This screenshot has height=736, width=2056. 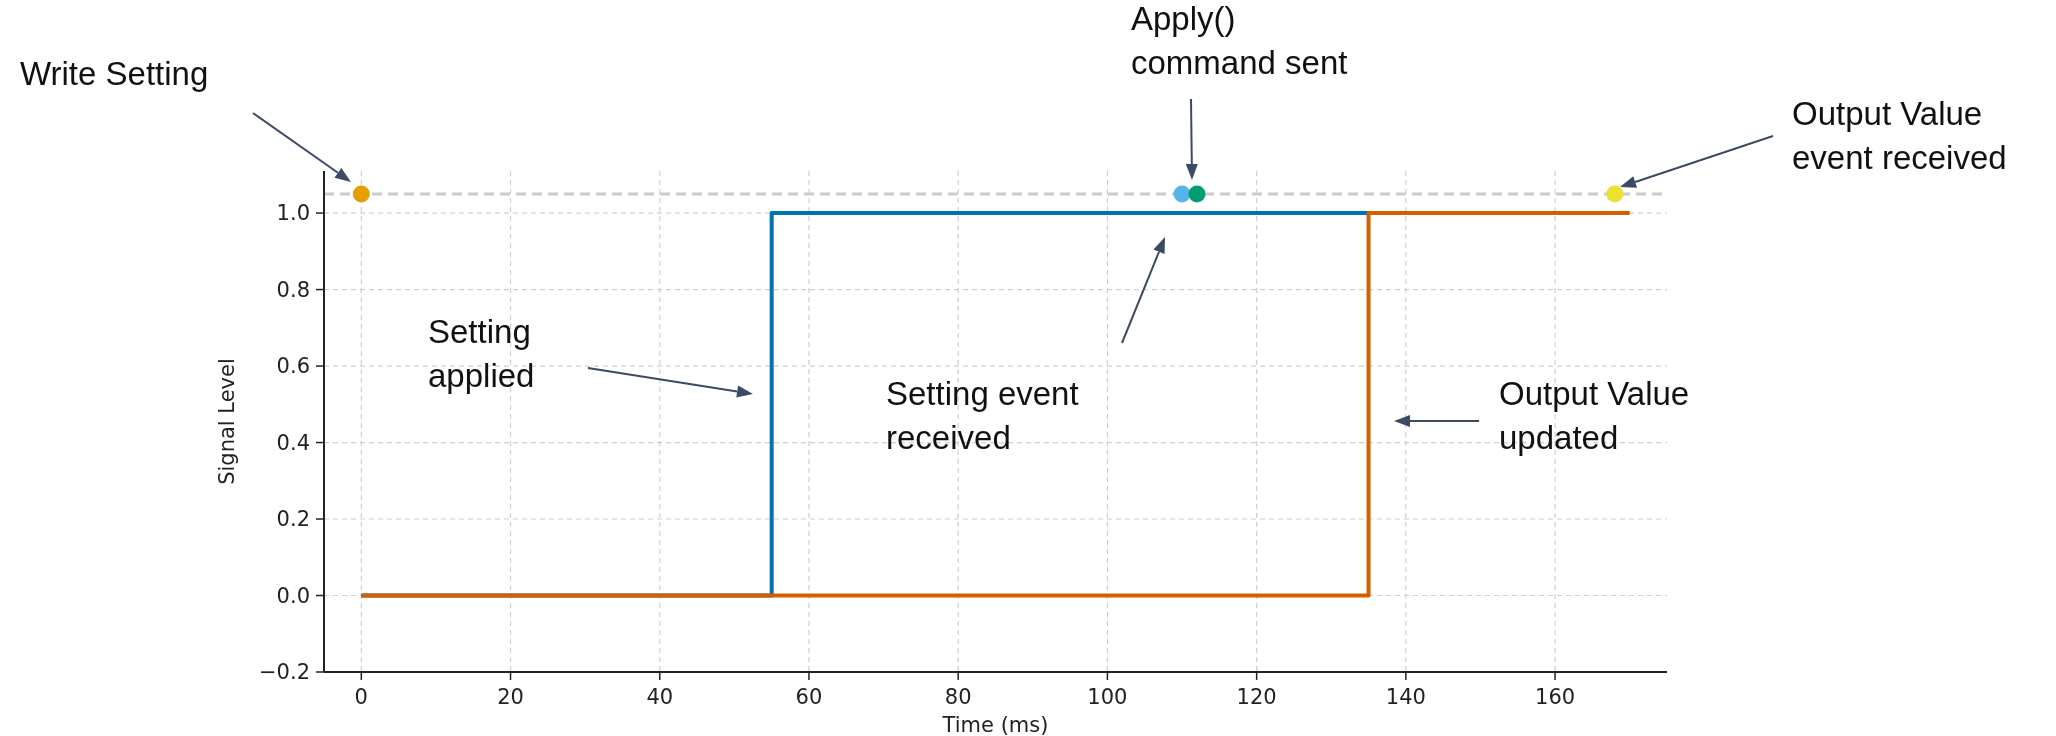 What do you see at coordinates (660, 697) in the screenshot?
I see `x-tick-label: 40` at bounding box center [660, 697].